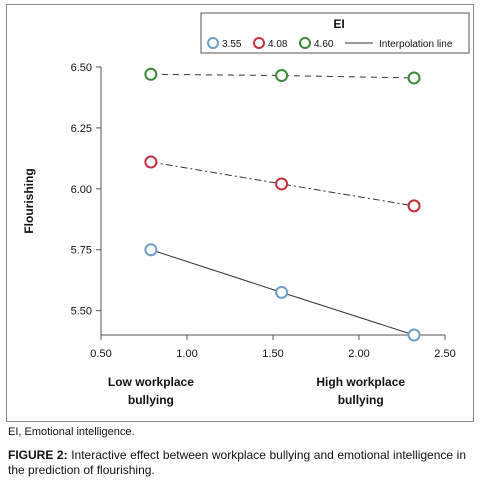 This screenshot has height=492, width=483. Describe the element at coordinates (38, 455) in the screenshot. I see `caption-label: FIGURE 2:` at that location.